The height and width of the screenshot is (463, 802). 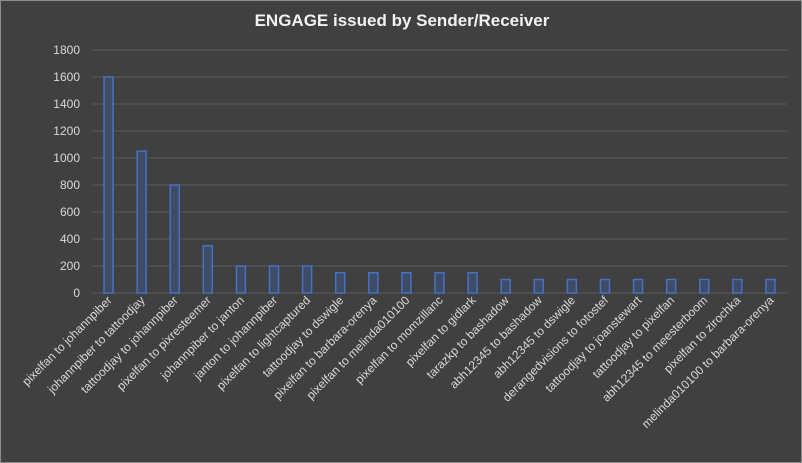 What do you see at coordinates (66, 131) in the screenshot?
I see `y-tick-label: 1200` at bounding box center [66, 131].